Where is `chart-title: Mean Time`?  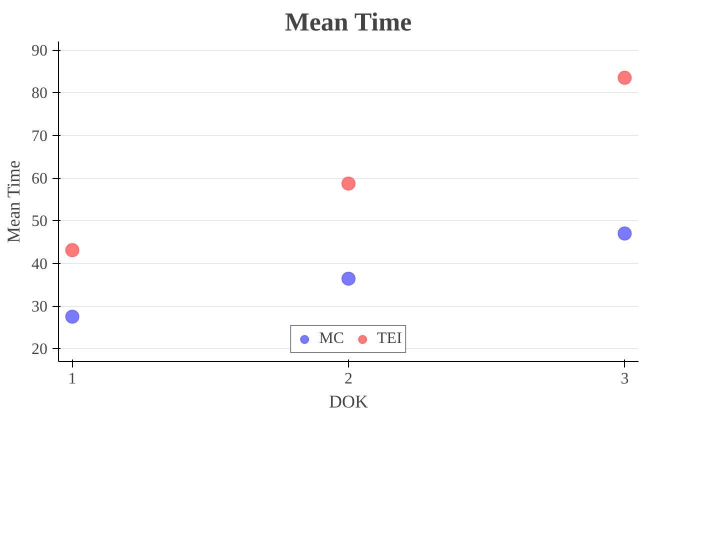
chart-title: Mean Time is located at coordinates (348, 22).